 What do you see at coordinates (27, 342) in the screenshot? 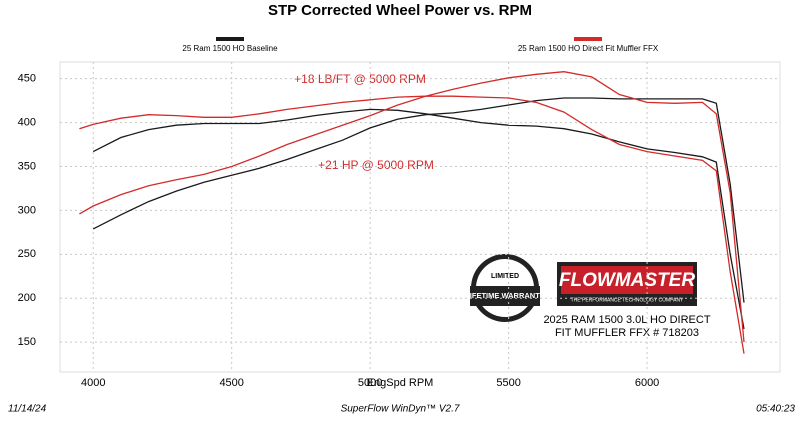
I see `y-tick-label: 150` at bounding box center [27, 342].